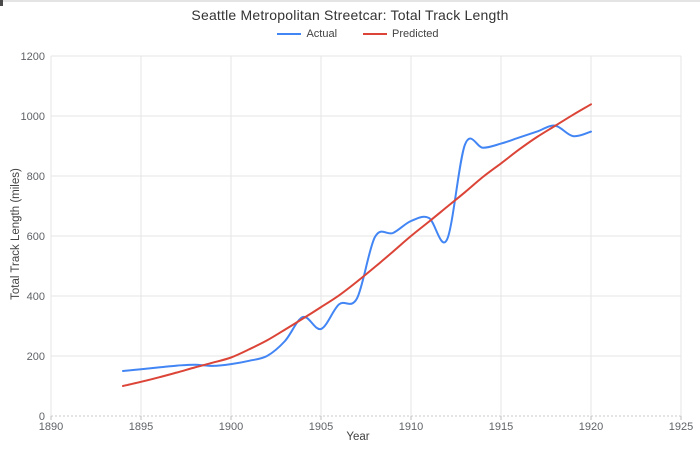 This screenshot has width=700, height=457. I want to click on y-tick-label: 0, so click(42, 417).